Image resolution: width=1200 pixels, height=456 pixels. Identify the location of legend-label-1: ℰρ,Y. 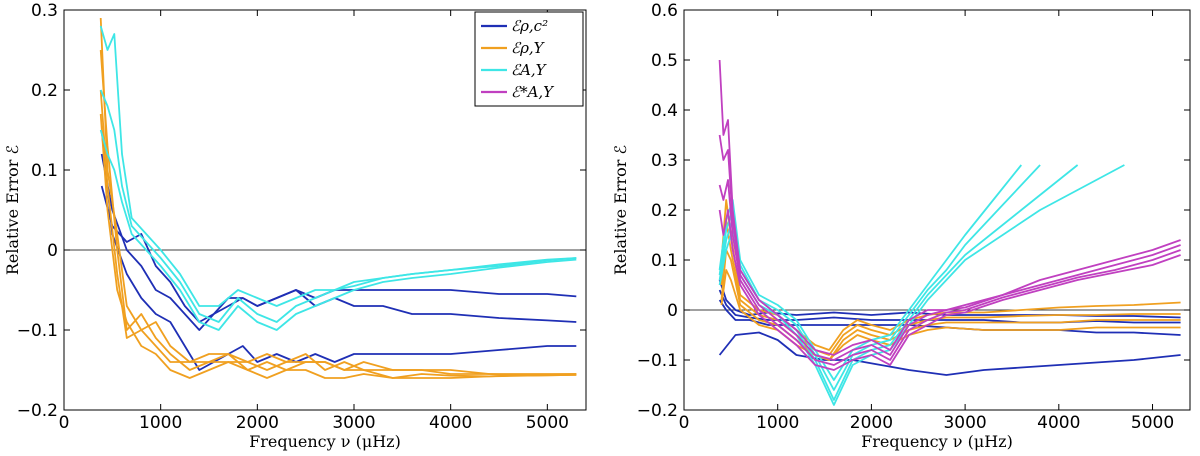
(528, 48).